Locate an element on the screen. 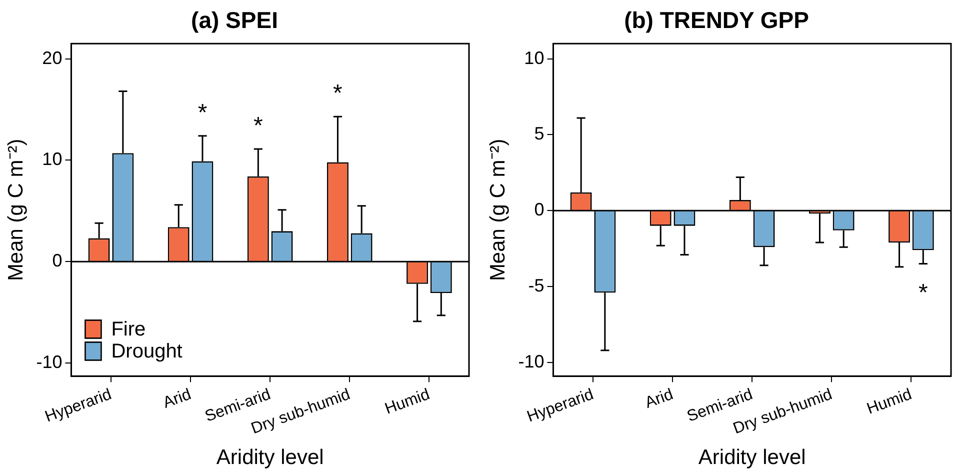 Image resolution: width=963 pixels, height=475 pixels. legend-label: Fire is located at coordinates (128, 329).